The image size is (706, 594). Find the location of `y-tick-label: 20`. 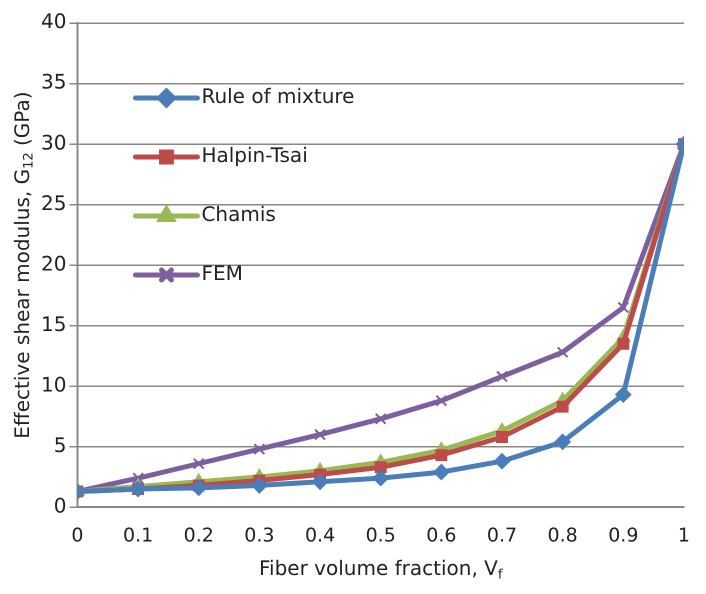

y-tick-label: 20 is located at coordinates (53, 263).